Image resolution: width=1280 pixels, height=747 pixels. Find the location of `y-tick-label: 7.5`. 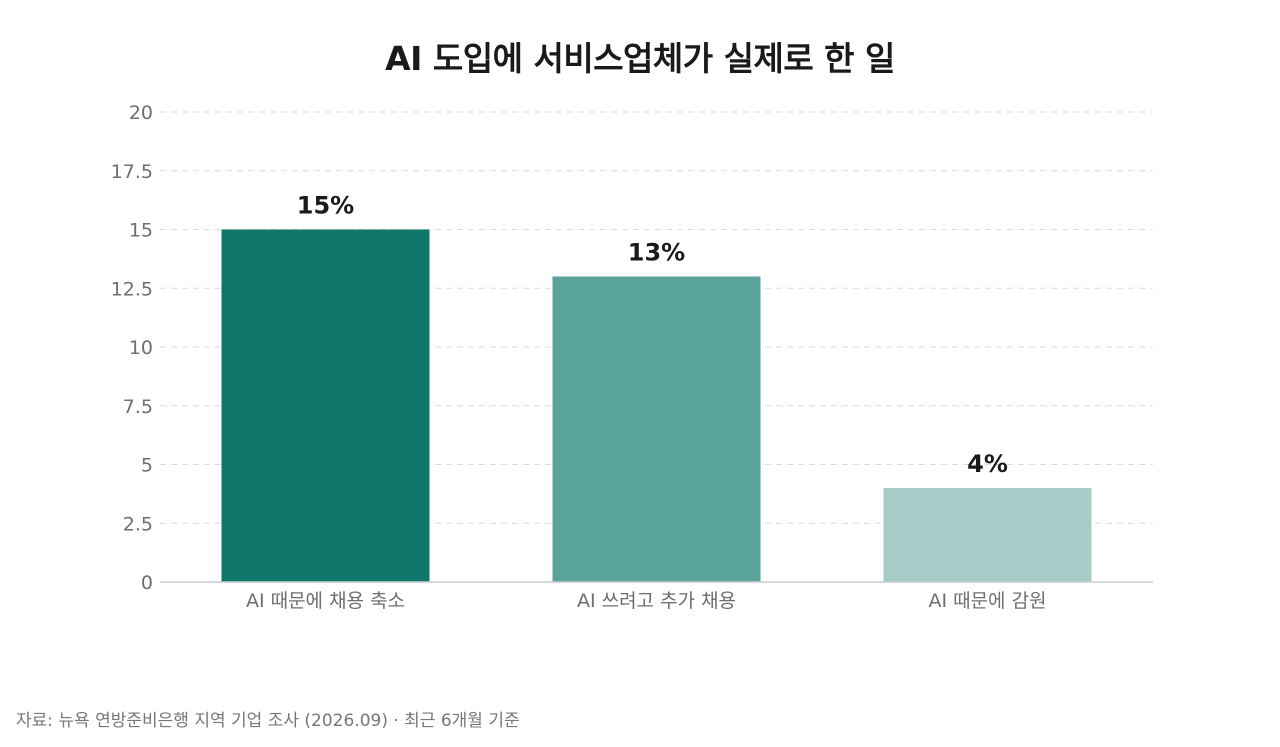

y-tick-label: 7.5 is located at coordinates (138, 407).